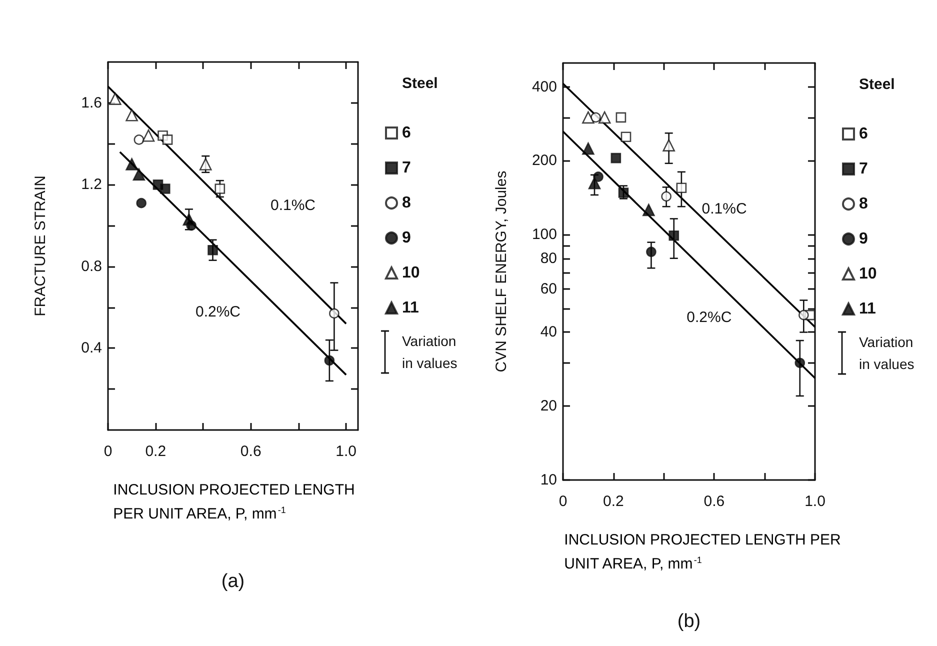  Describe the element at coordinates (548, 332) in the screenshot. I see `y-tick-label: 40` at that location.